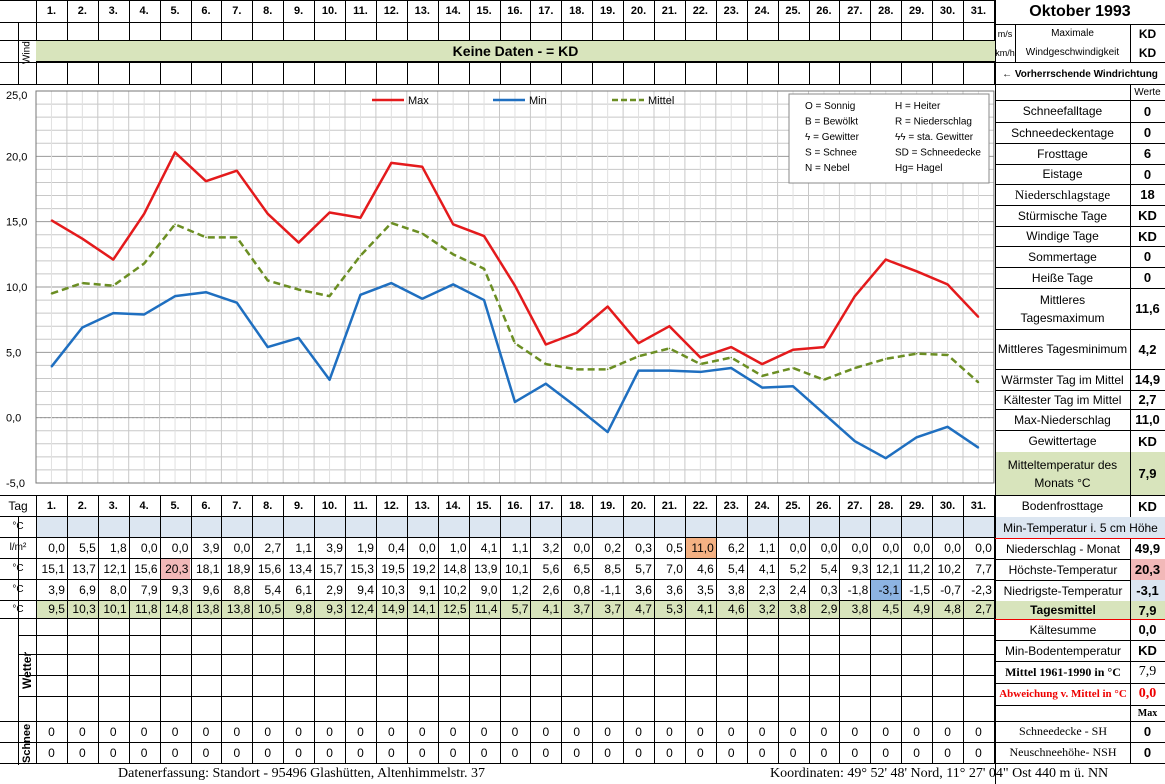  I want to click on month-title: Oktober 1993, so click(1080, 11).